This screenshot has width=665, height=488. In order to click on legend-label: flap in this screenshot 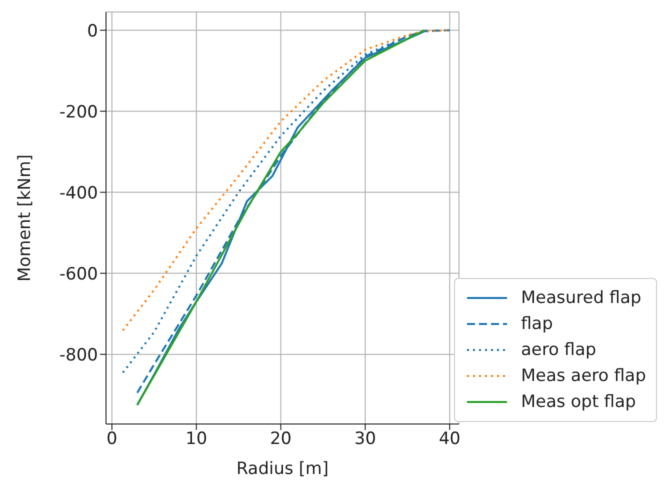, I will do `click(536, 324)`.